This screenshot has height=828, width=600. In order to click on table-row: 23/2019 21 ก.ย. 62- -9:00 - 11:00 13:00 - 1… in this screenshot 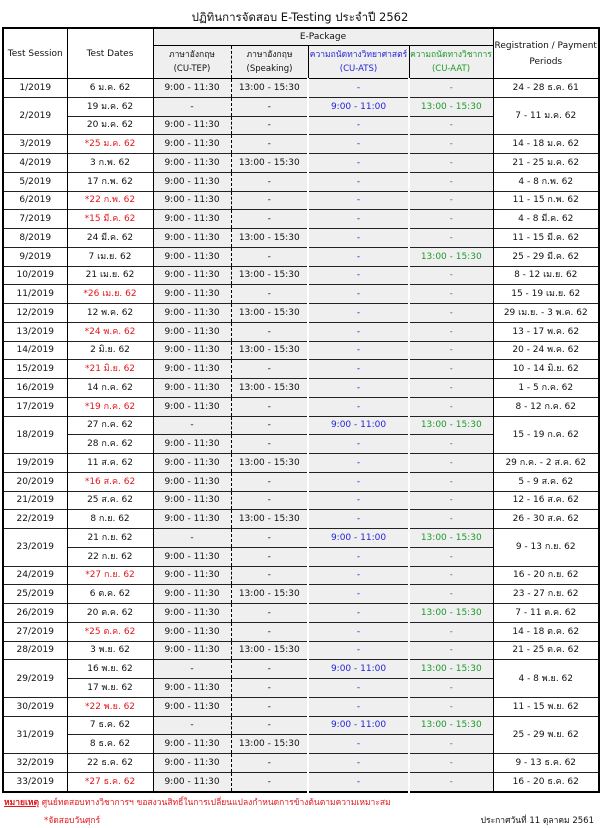, I will do `click(301, 547)`.